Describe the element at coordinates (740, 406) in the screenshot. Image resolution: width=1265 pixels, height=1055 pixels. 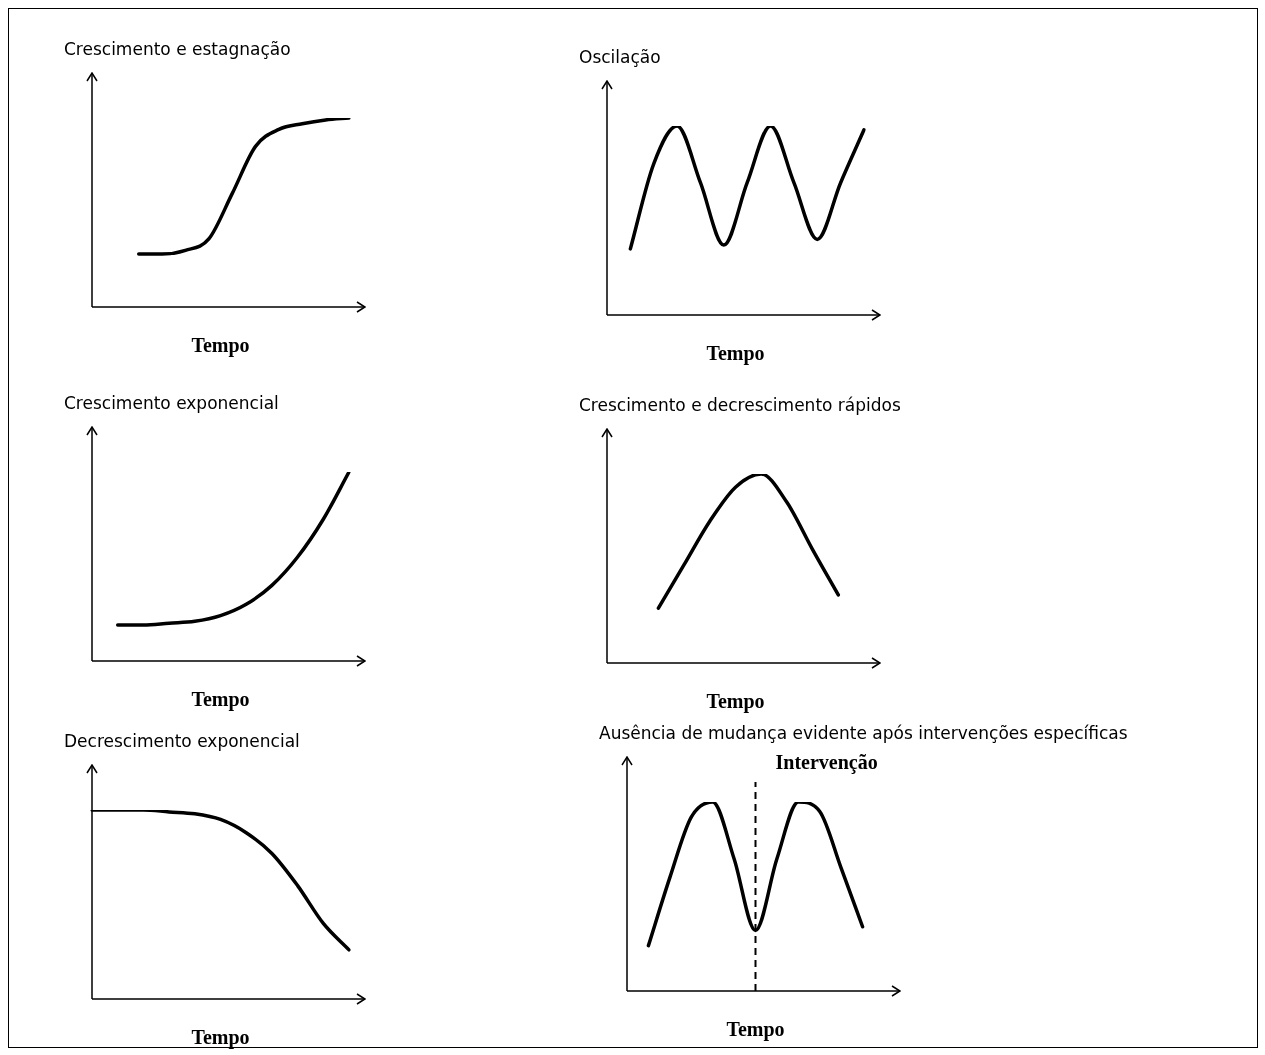
I see `chart-title: Crescimento e decrescimento rápidos` at that location.